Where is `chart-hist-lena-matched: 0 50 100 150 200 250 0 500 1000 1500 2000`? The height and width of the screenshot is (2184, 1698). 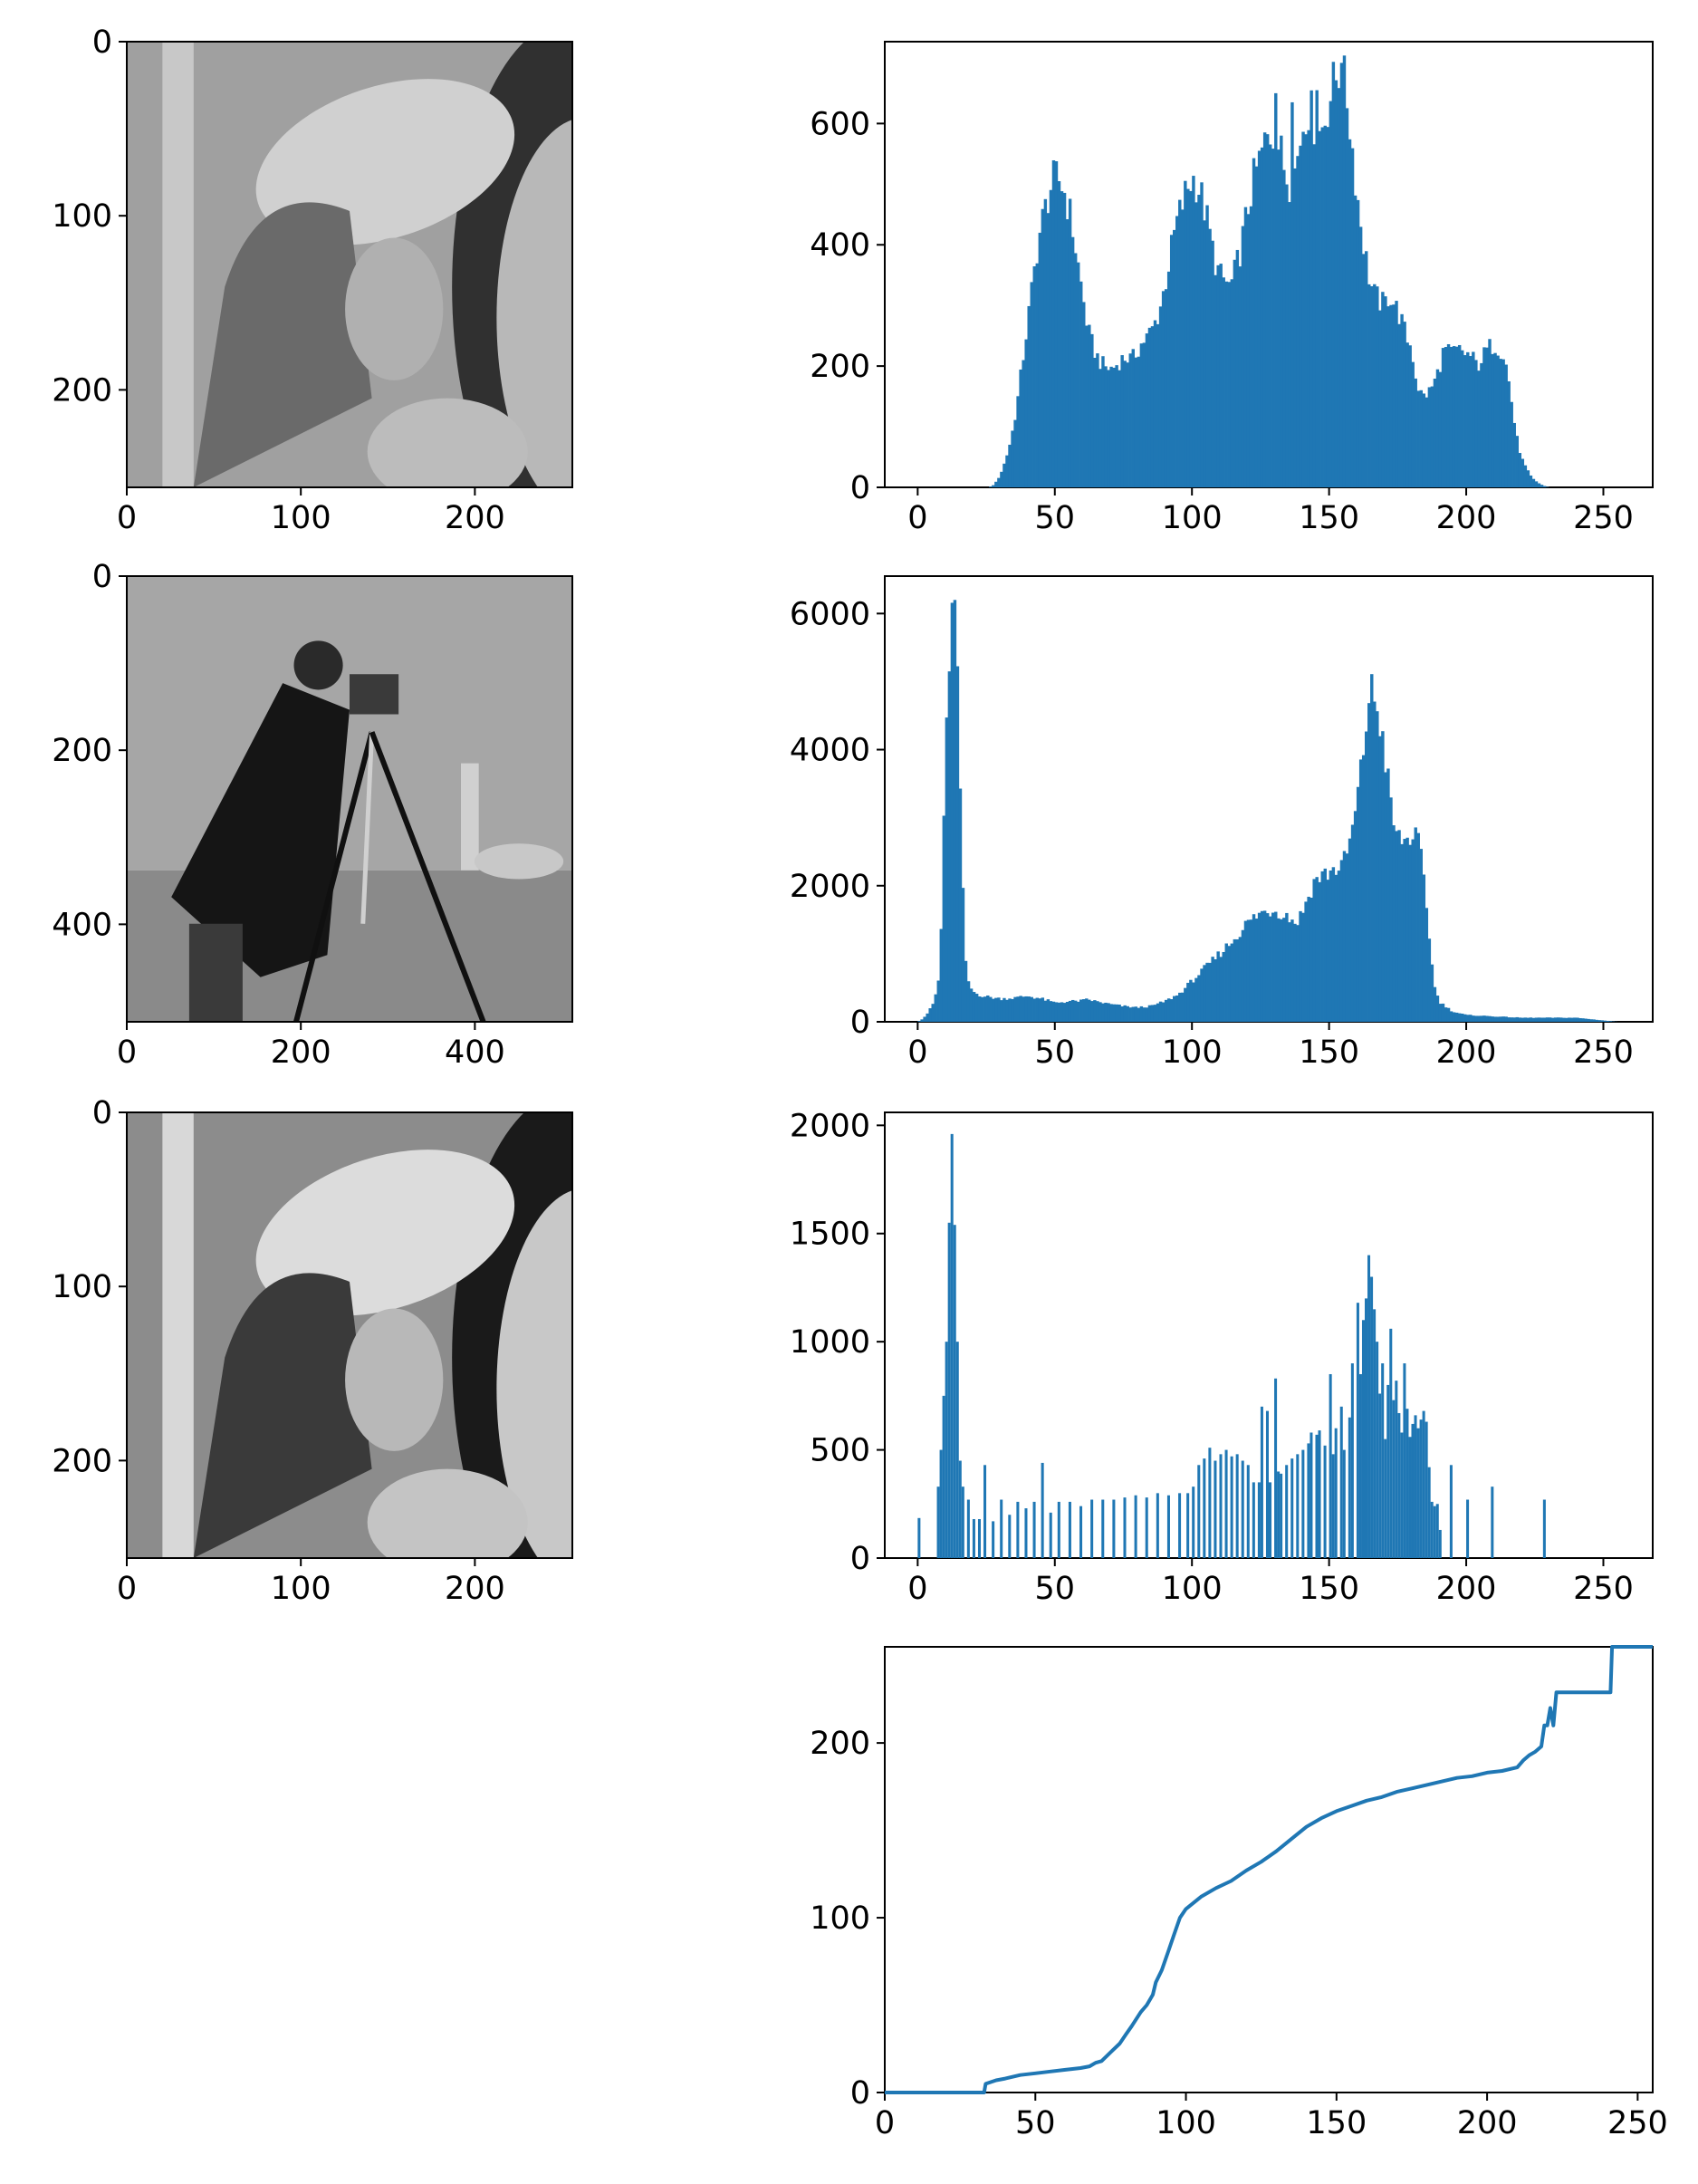 chart-hist-lena-matched: 0 50 100 150 200 250 0 500 1000 1500 2000 is located at coordinates (1222, 1357).